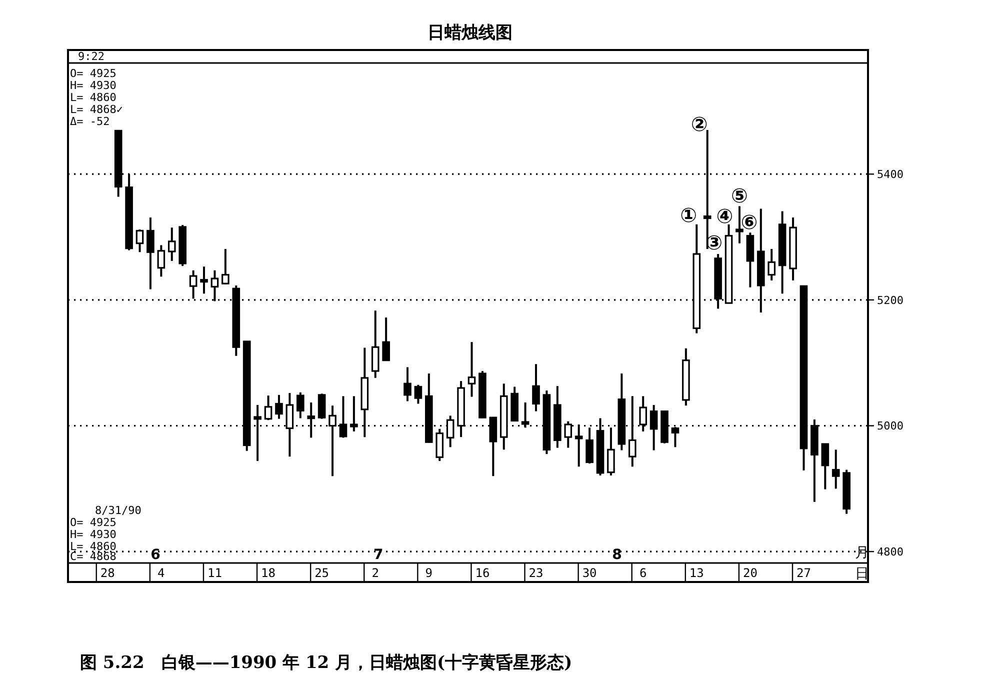 The width and height of the screenshot is (997, 694). What do you see at coordinates (107, 573) in the screenshot?
I see `x-tick-label: 28` at bounding box center [107, 573].